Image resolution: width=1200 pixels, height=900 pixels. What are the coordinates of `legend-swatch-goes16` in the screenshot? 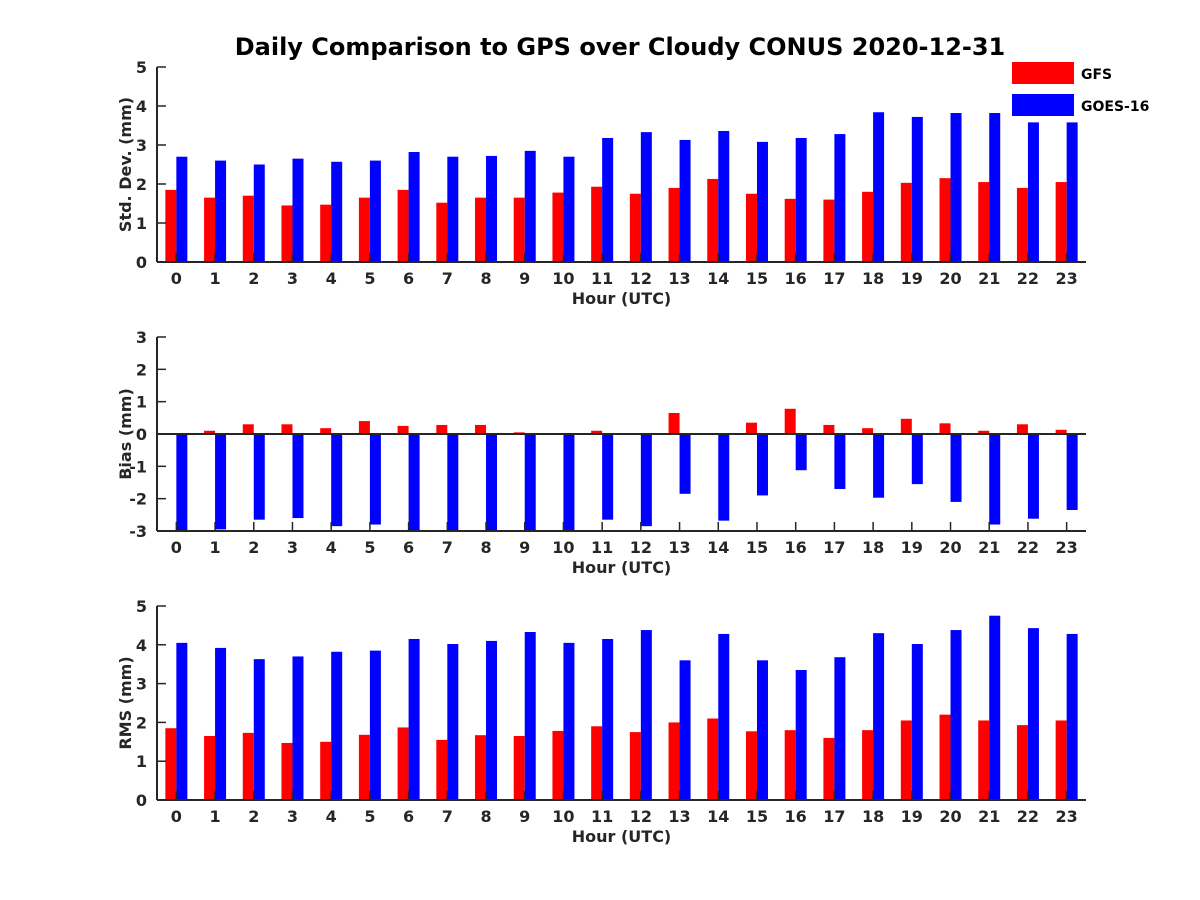 It's located at (1043, 105).